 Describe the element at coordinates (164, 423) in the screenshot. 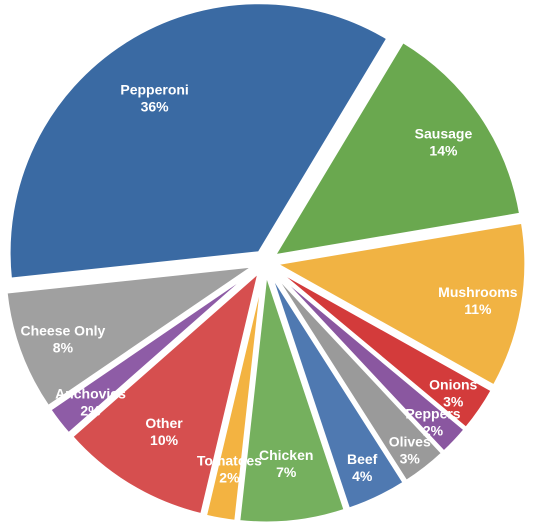

I see `slice-label-other: Other` at that location.